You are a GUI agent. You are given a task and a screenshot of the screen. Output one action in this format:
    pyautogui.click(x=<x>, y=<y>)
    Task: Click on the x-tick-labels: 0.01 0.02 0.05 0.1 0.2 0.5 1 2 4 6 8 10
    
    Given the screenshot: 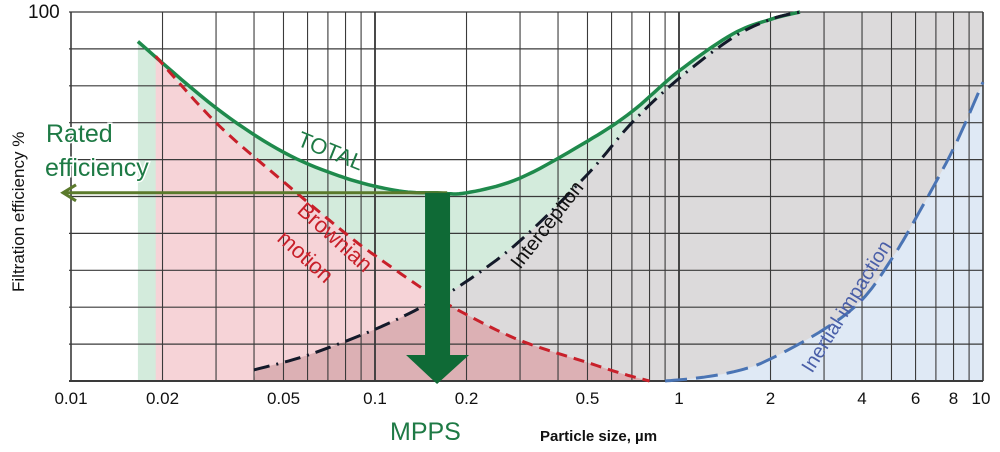 What is the action you would take?
    pyautogui.click(x=522, y=398)
    